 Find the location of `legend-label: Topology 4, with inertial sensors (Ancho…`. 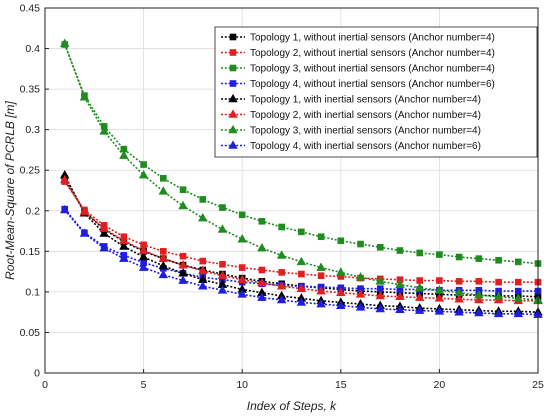

legend-label: Topology 4, with inertial sensors (Ancho… is located at coordinates (365, 146).